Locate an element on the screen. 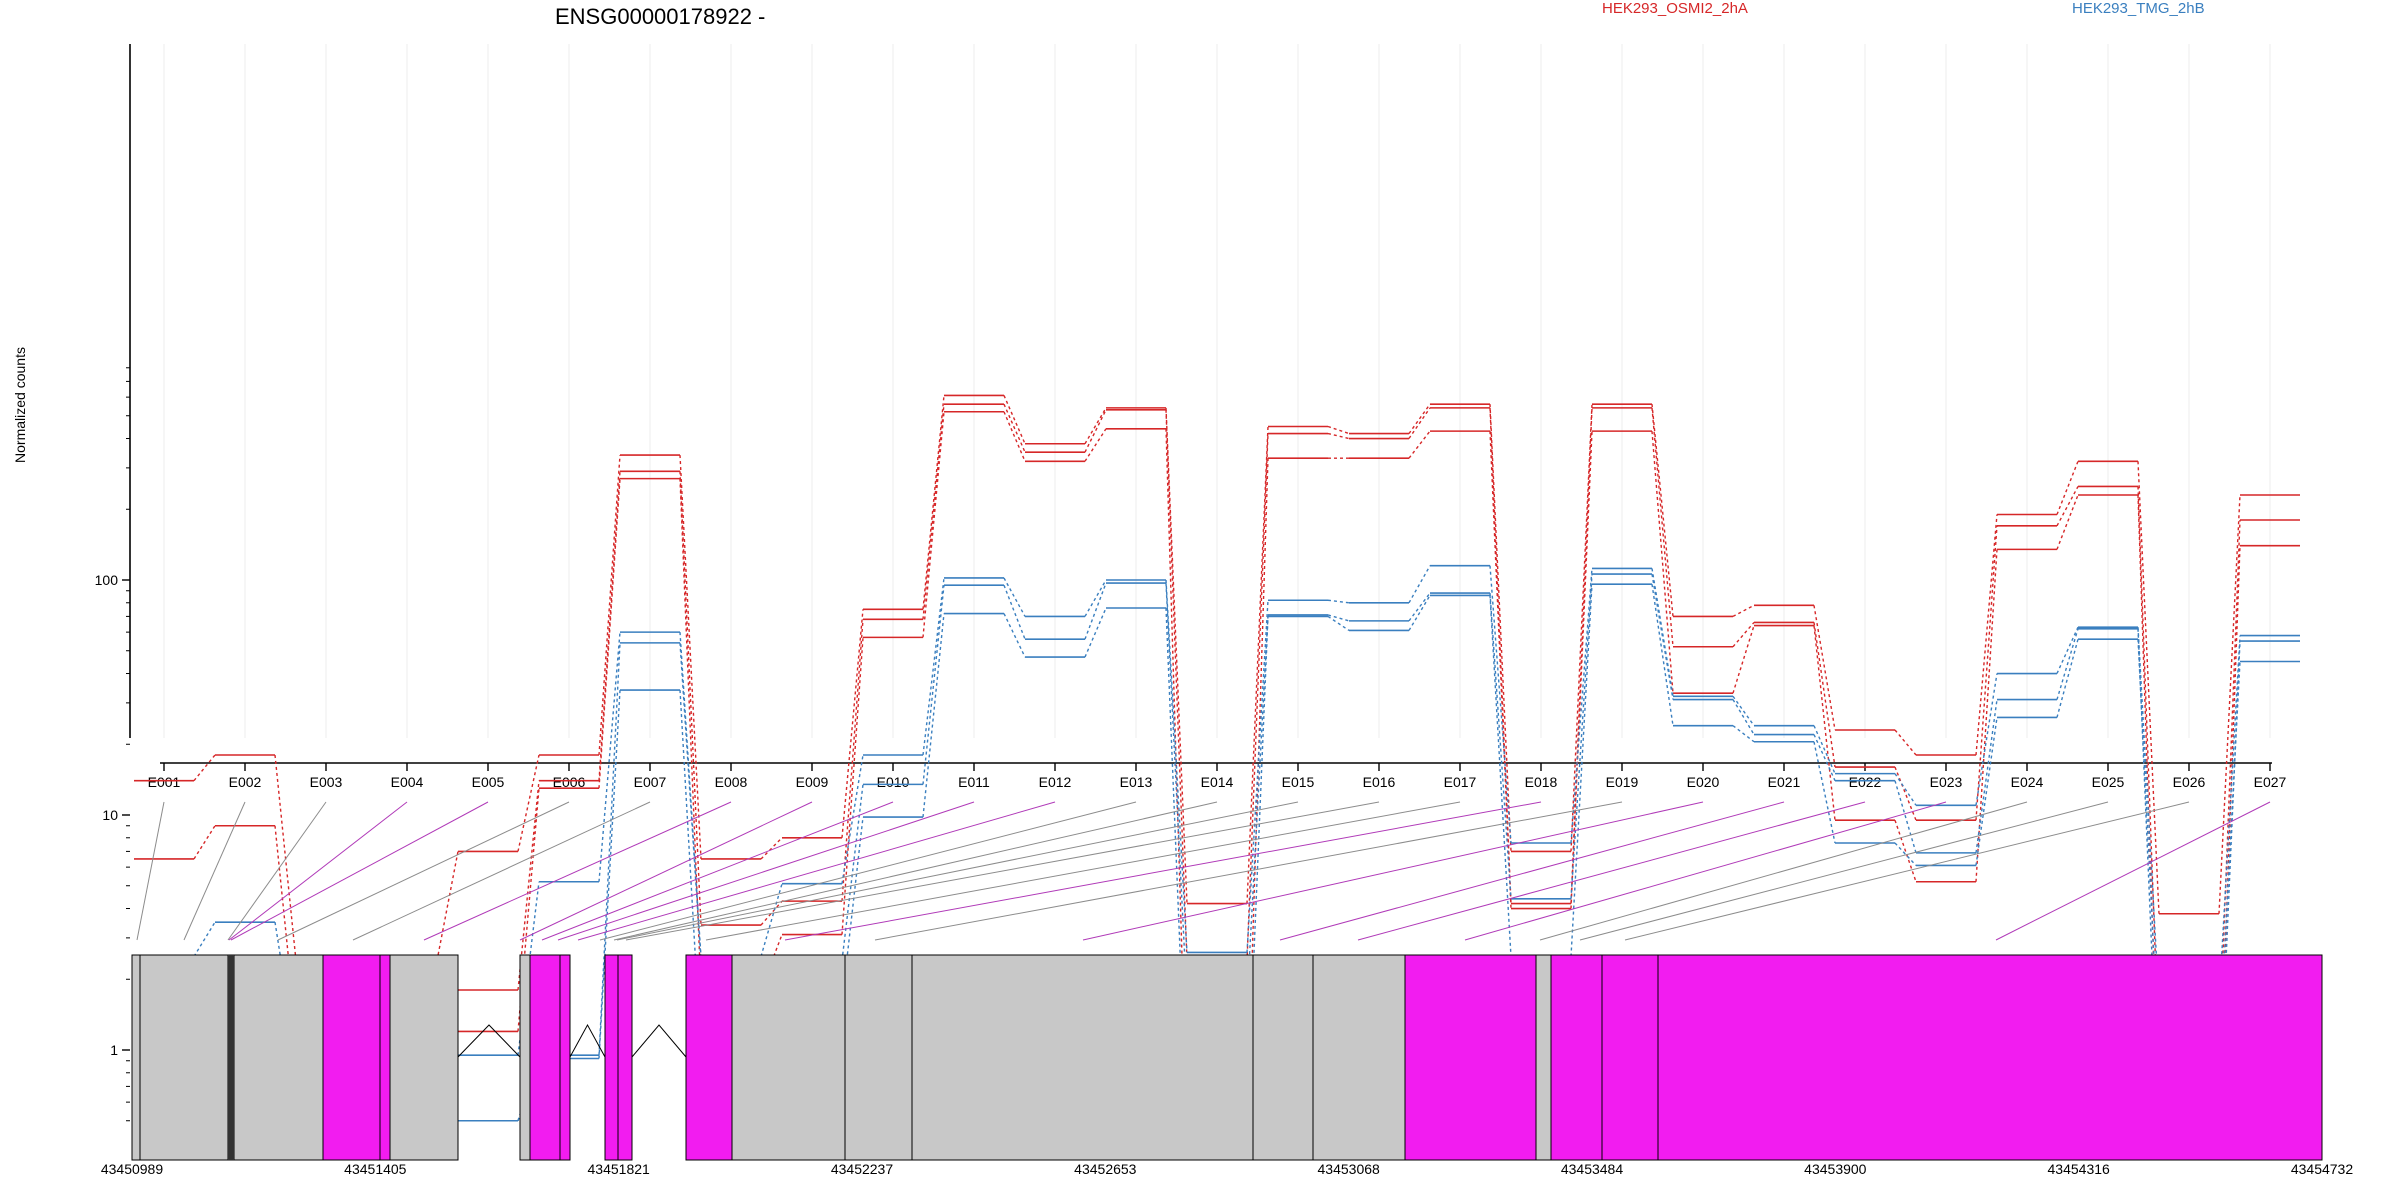 This screenshot has height=1200, width=2400. x-tick-label: E017 is located at coordinates (1460, 782).